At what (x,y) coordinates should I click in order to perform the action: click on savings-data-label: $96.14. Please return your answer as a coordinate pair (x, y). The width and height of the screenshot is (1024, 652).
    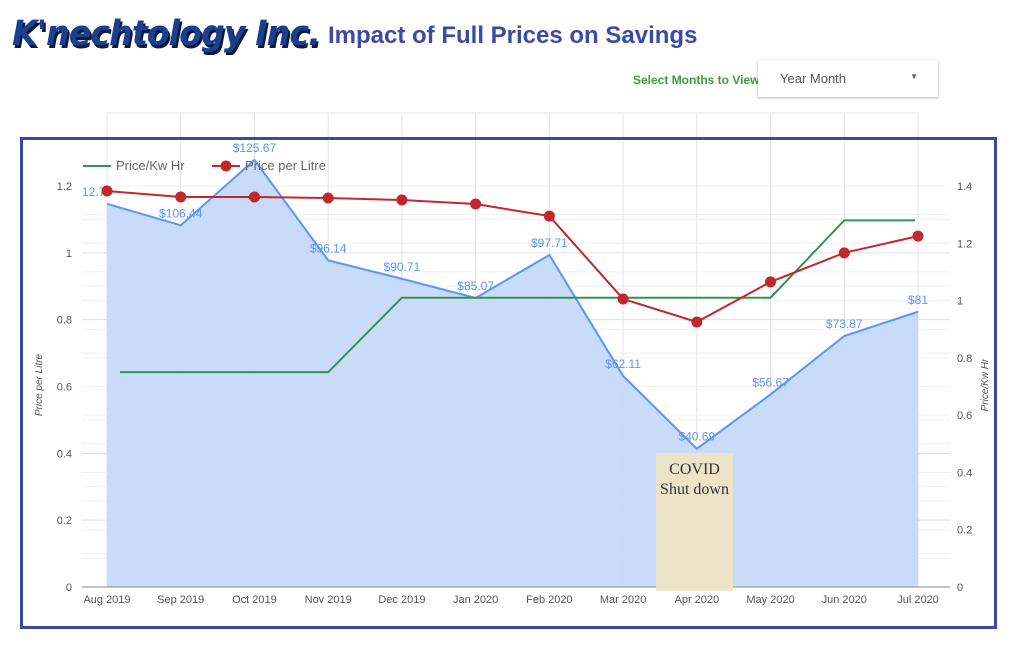
    Looking at the image, I should click on (328, 248).